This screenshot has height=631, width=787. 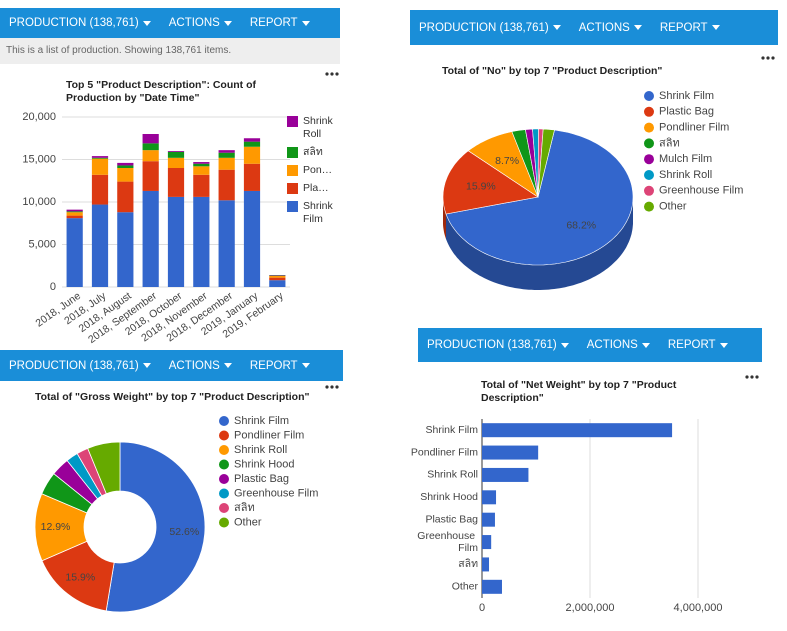 I want to click on x-tick-label: 4,000,000, so click(x=698, y=608).